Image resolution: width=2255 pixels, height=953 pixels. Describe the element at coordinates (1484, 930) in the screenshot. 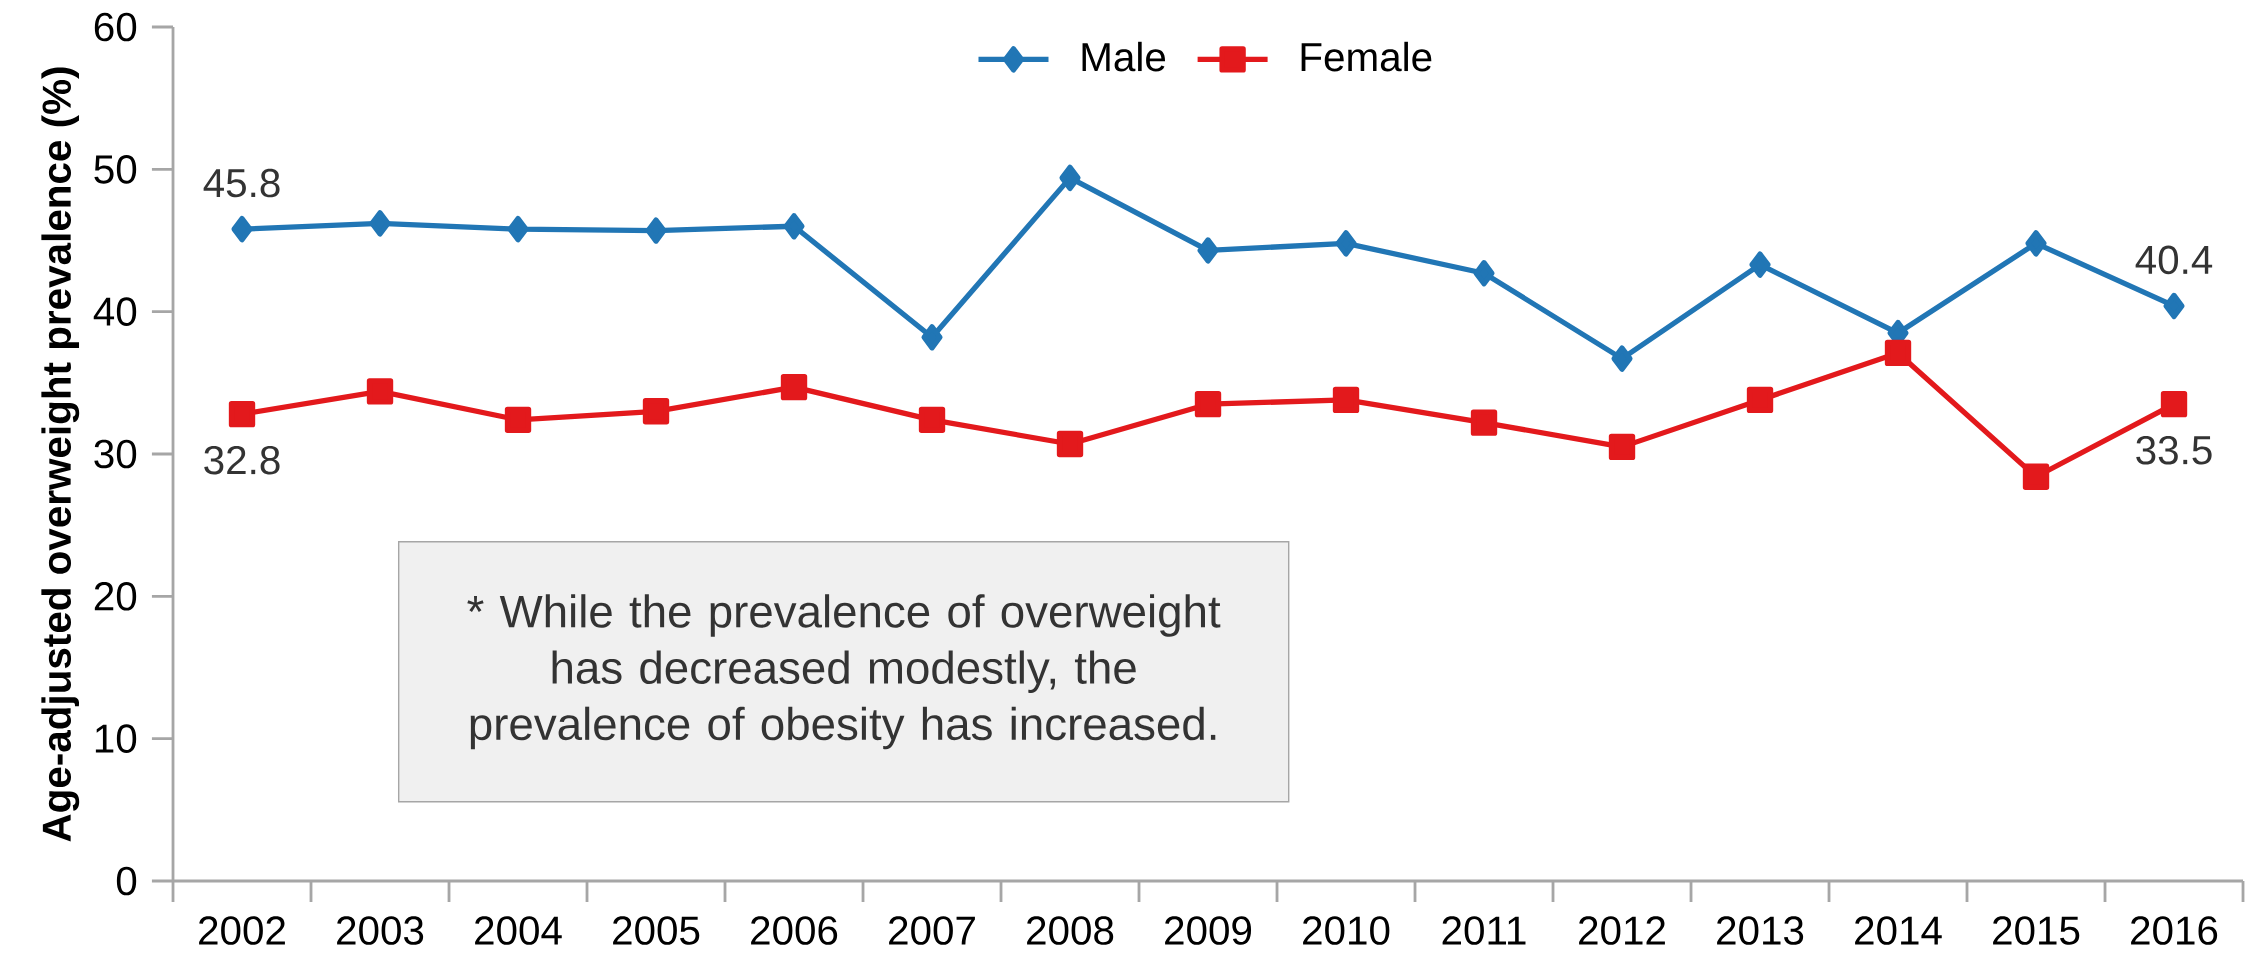

I see `x-tick-label: 2011` at that location.